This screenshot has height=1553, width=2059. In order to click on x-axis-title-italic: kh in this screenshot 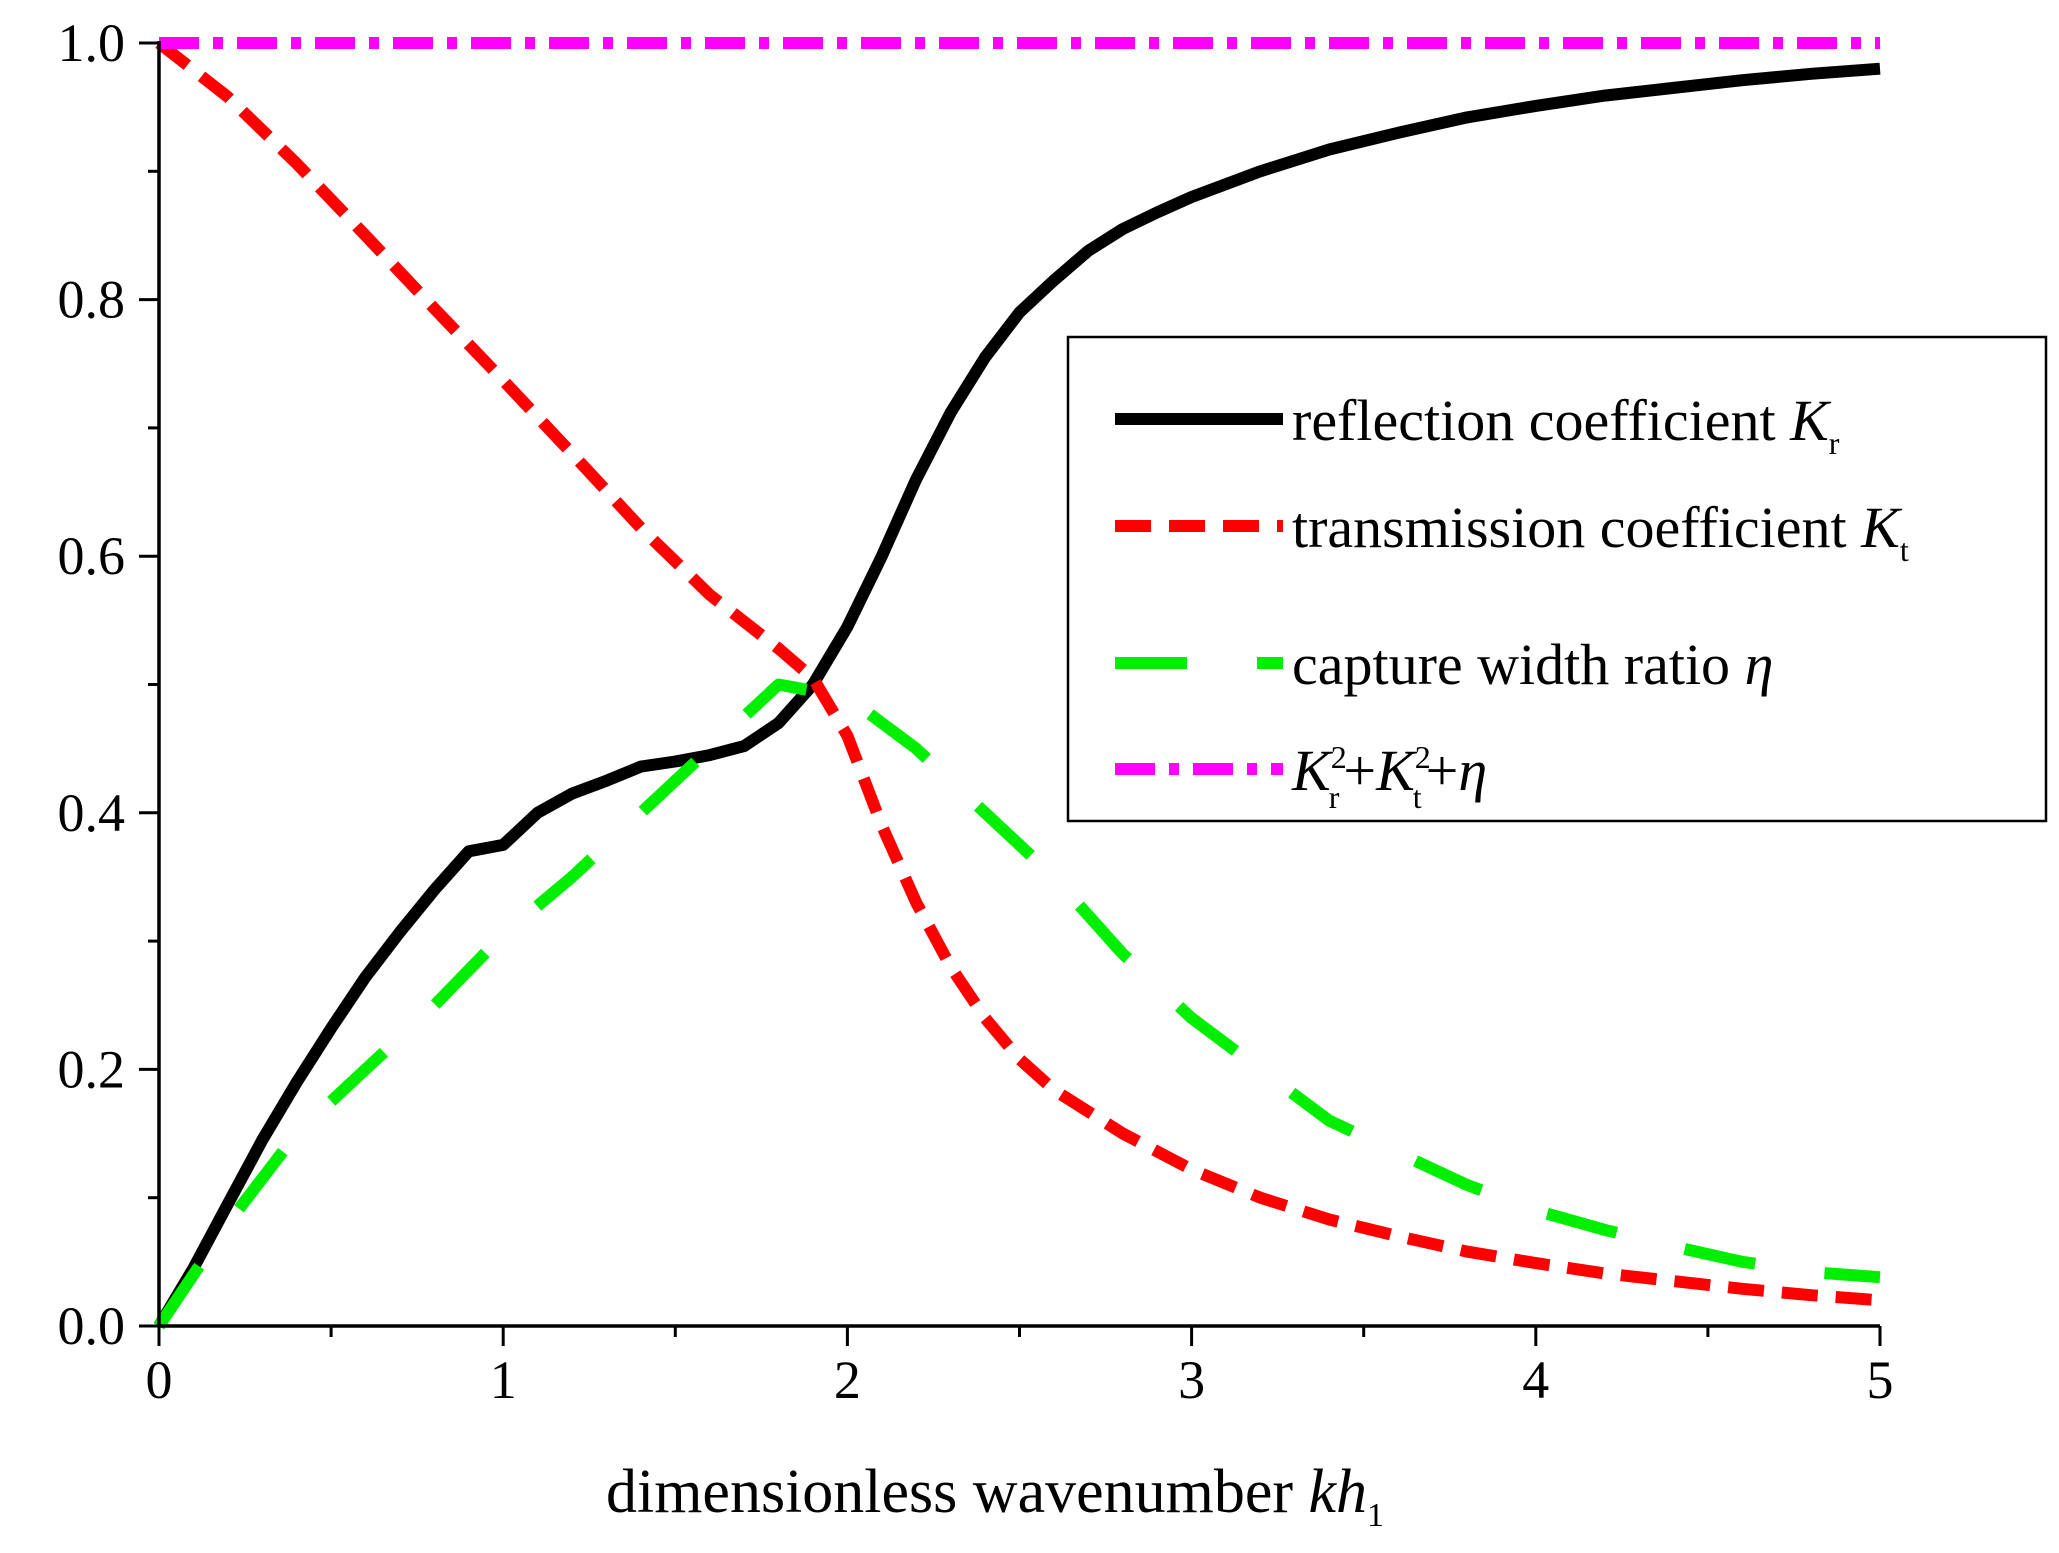, I will do `click(1338, 1492)`.